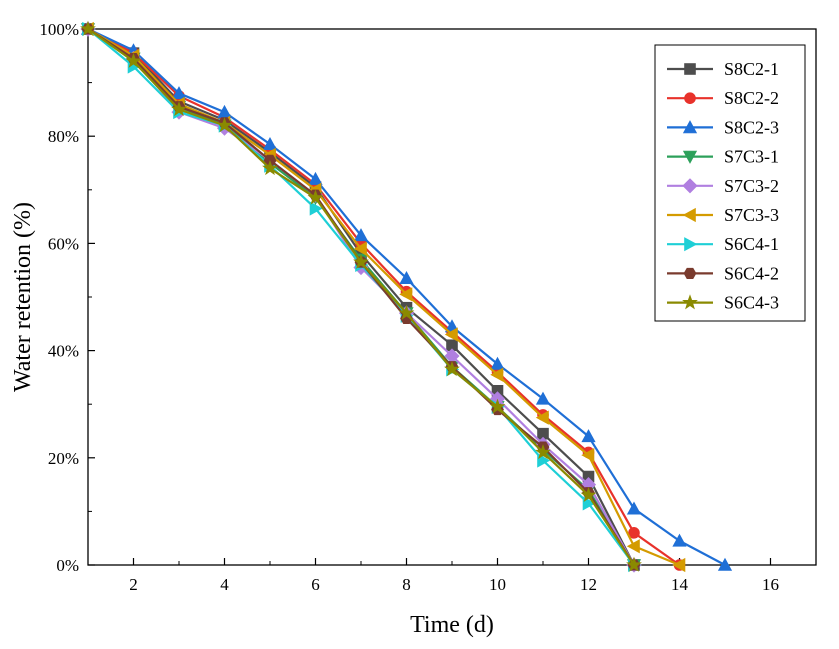  What do you see at coordinates (723, 244) in the screenshot?
I see `legend-entry-S6C4-1: S6C4-1` at bounding box center [723, 244].